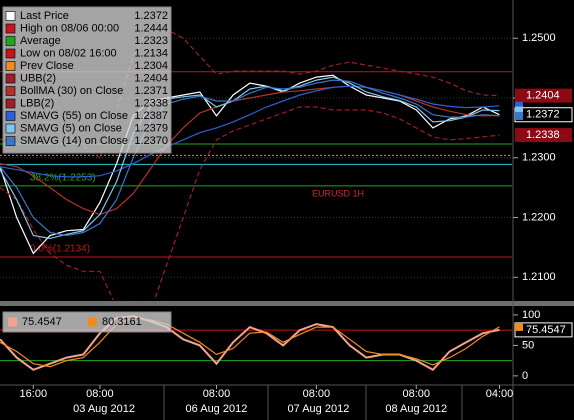  I want to click on fib-label: 38.2%(1.2253), so click(63, 177).